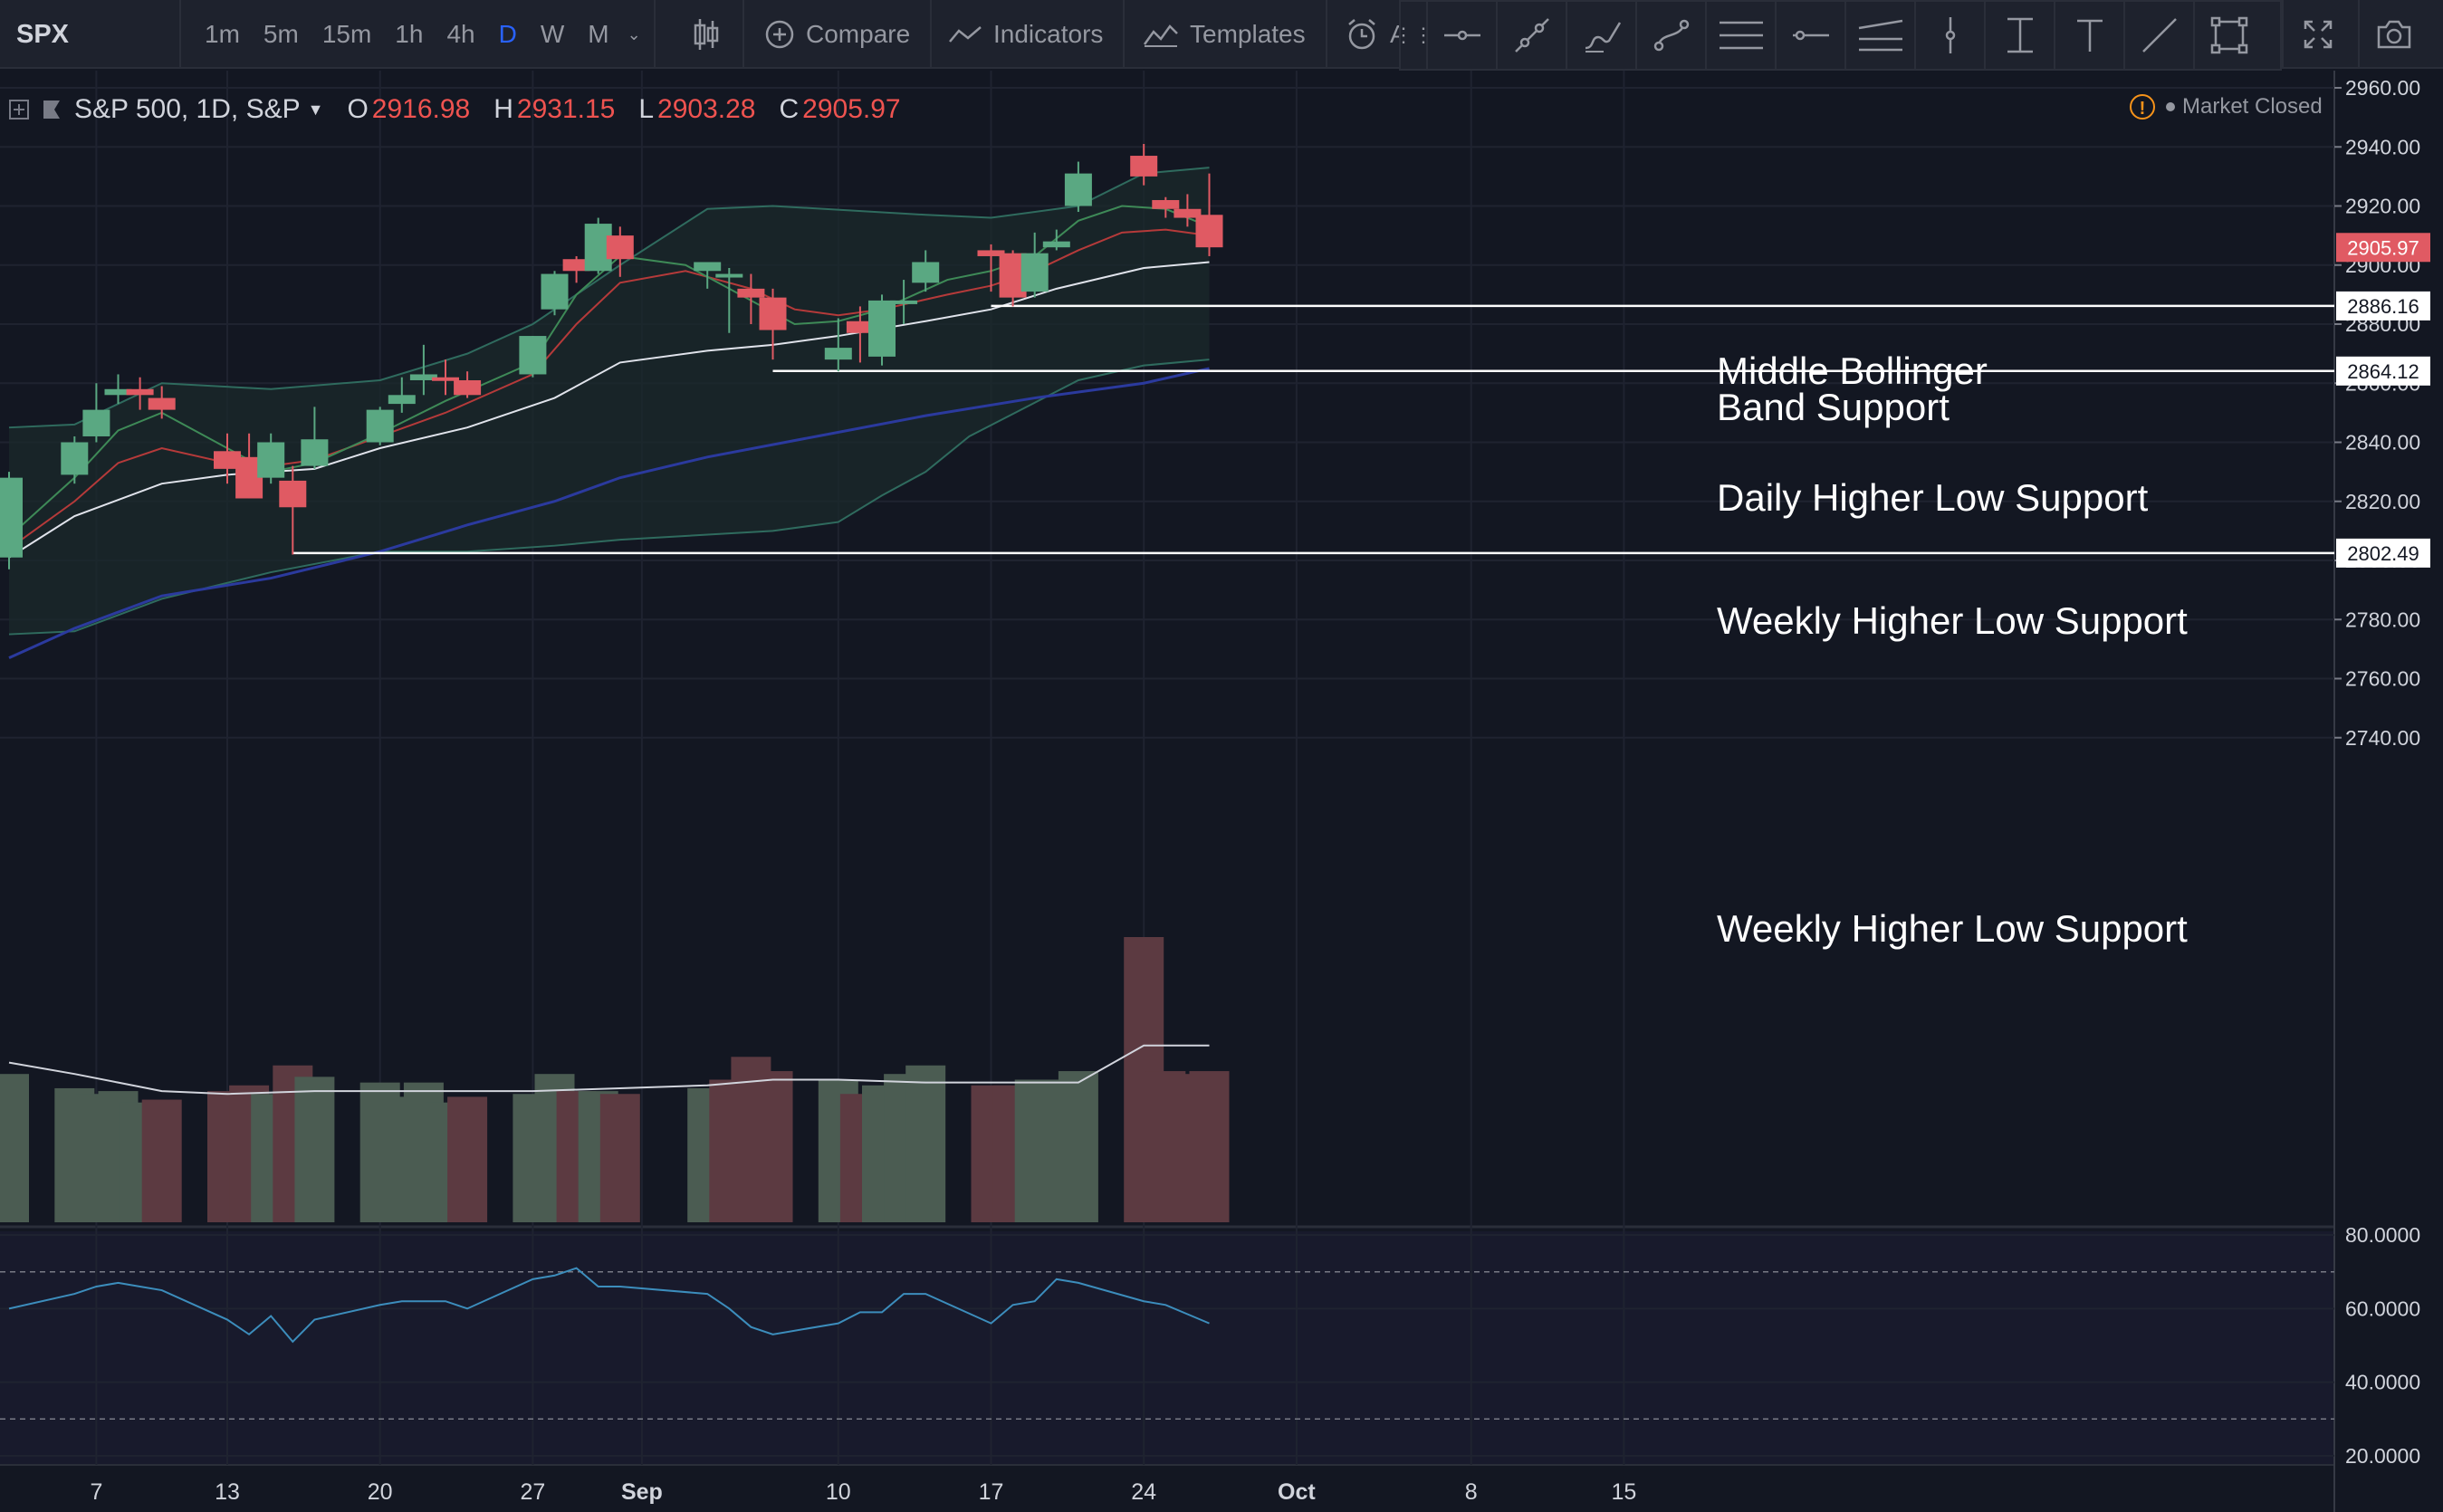  Describe the element at coordinates (2317, 34) in the screenshot. I see `fullscreen-button` at that location.